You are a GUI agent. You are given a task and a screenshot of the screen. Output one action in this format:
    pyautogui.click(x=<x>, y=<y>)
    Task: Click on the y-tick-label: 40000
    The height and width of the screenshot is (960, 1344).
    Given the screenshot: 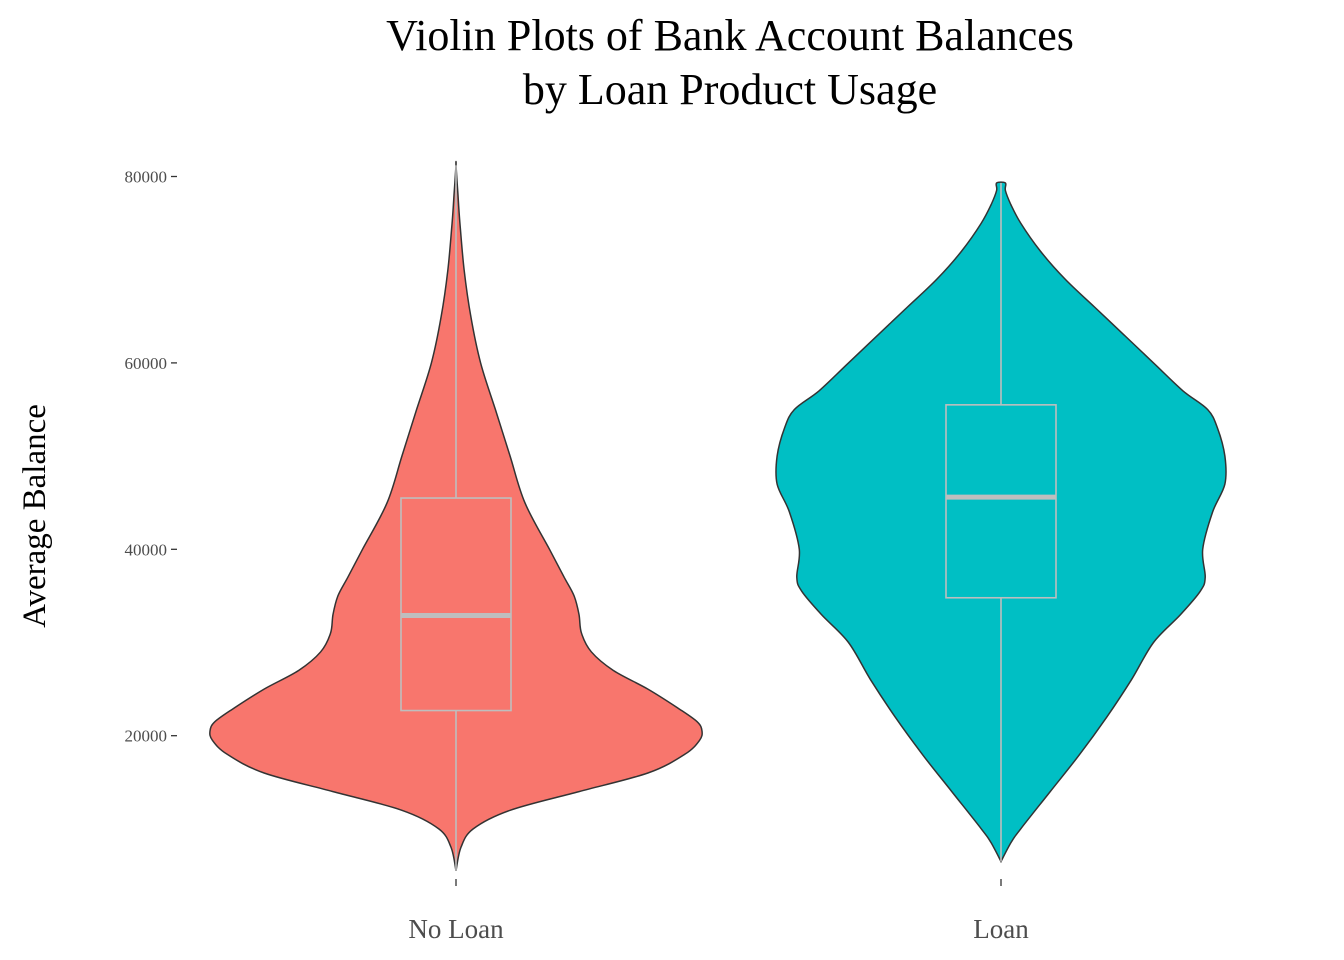 What is the action you would take?
    pyautogui.click(x=146, y=549)
    